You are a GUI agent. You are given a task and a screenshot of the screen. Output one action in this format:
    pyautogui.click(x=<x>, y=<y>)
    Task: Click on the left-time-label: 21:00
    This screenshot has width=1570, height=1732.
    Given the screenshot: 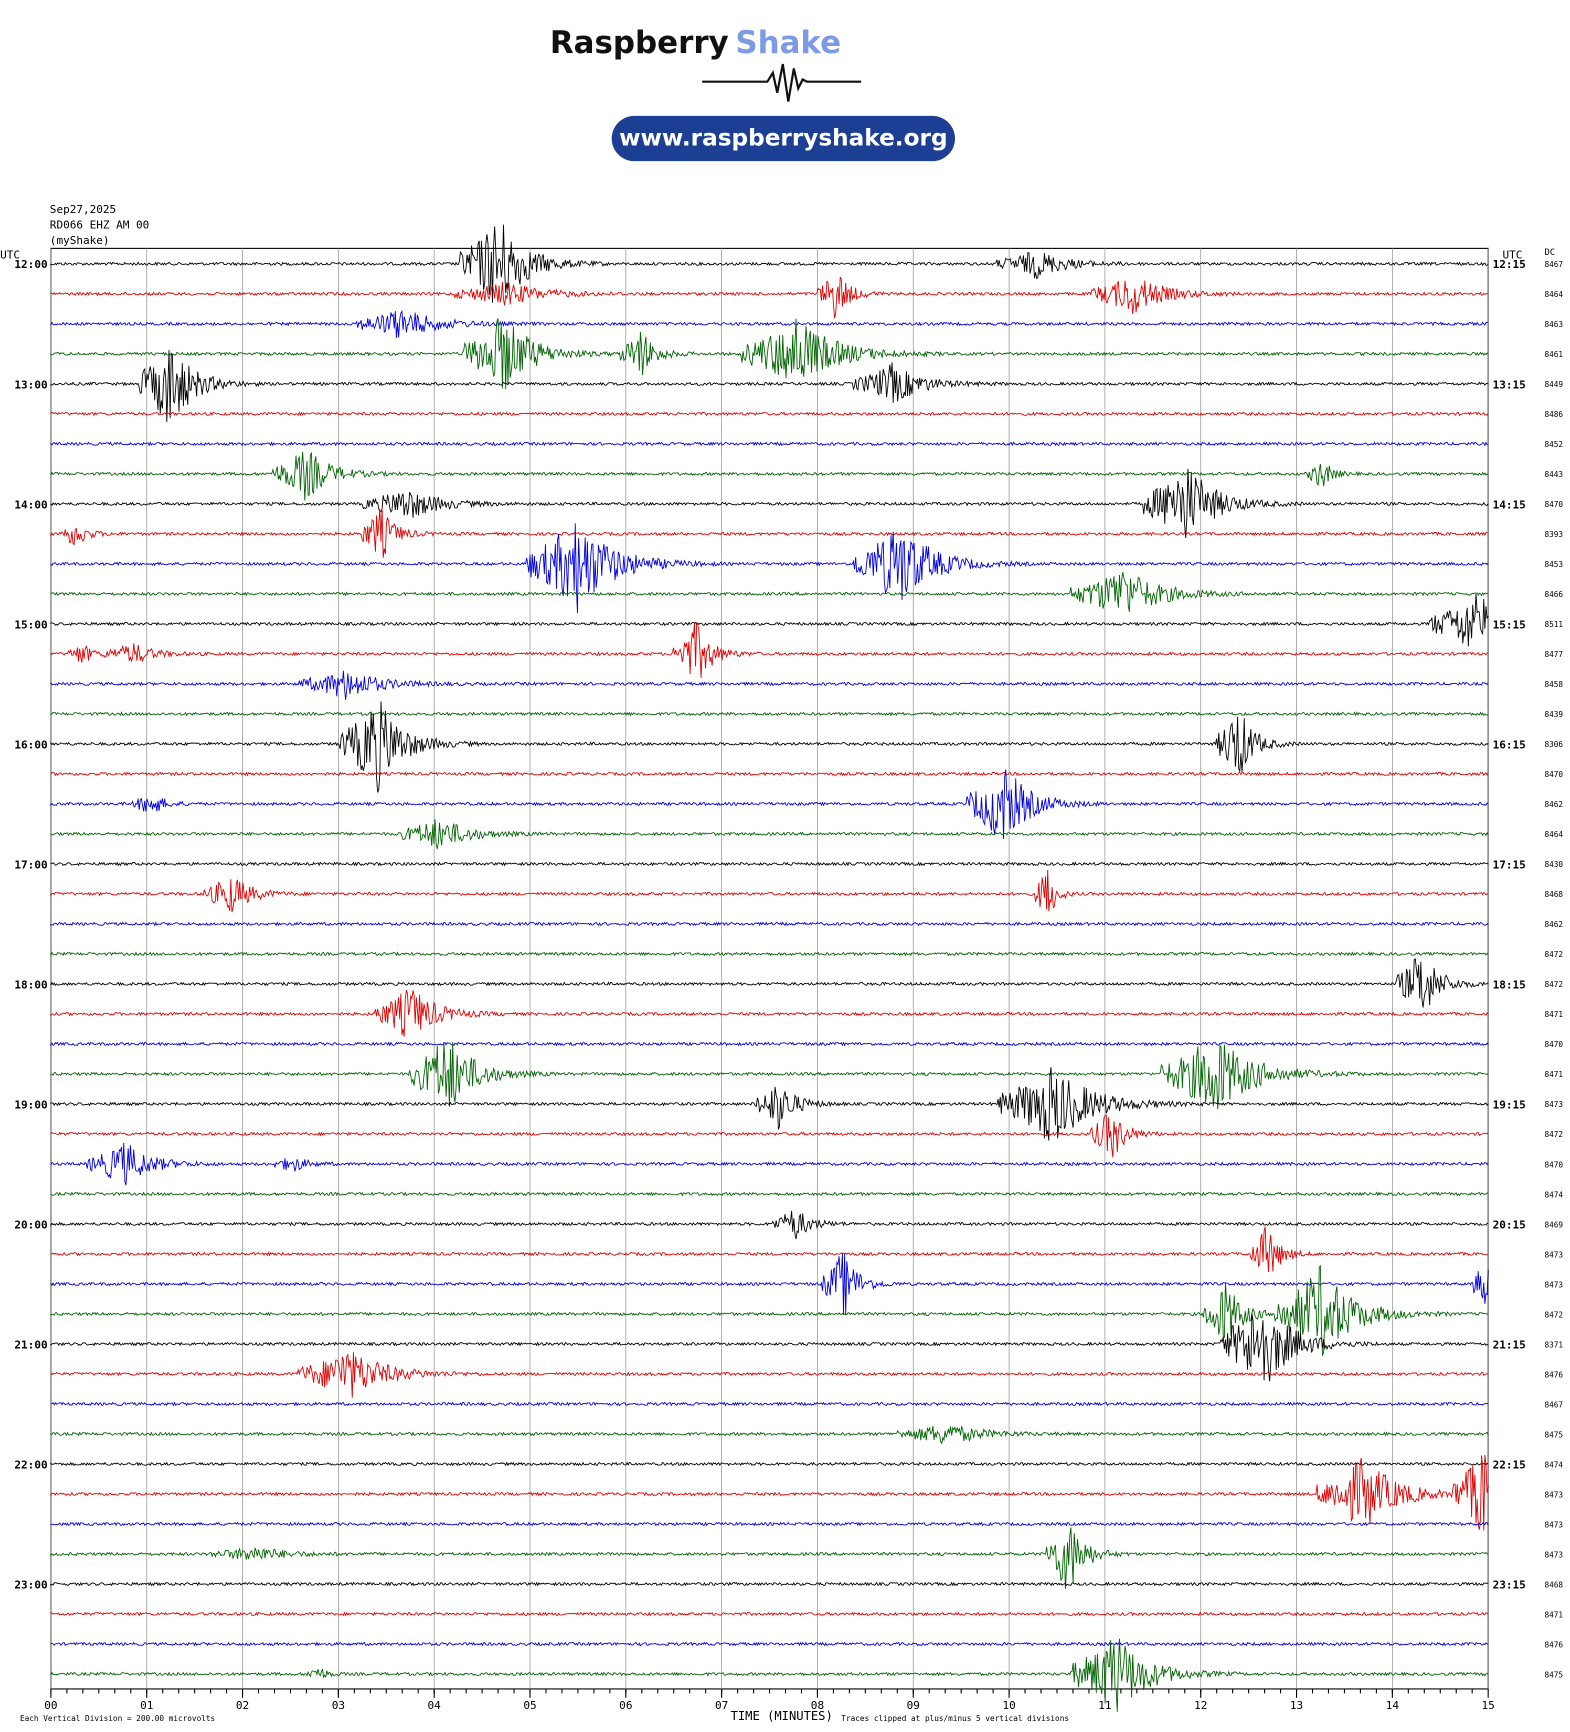 What is the action you would take?
    pyautogui.click(x=30, y=1344)
    